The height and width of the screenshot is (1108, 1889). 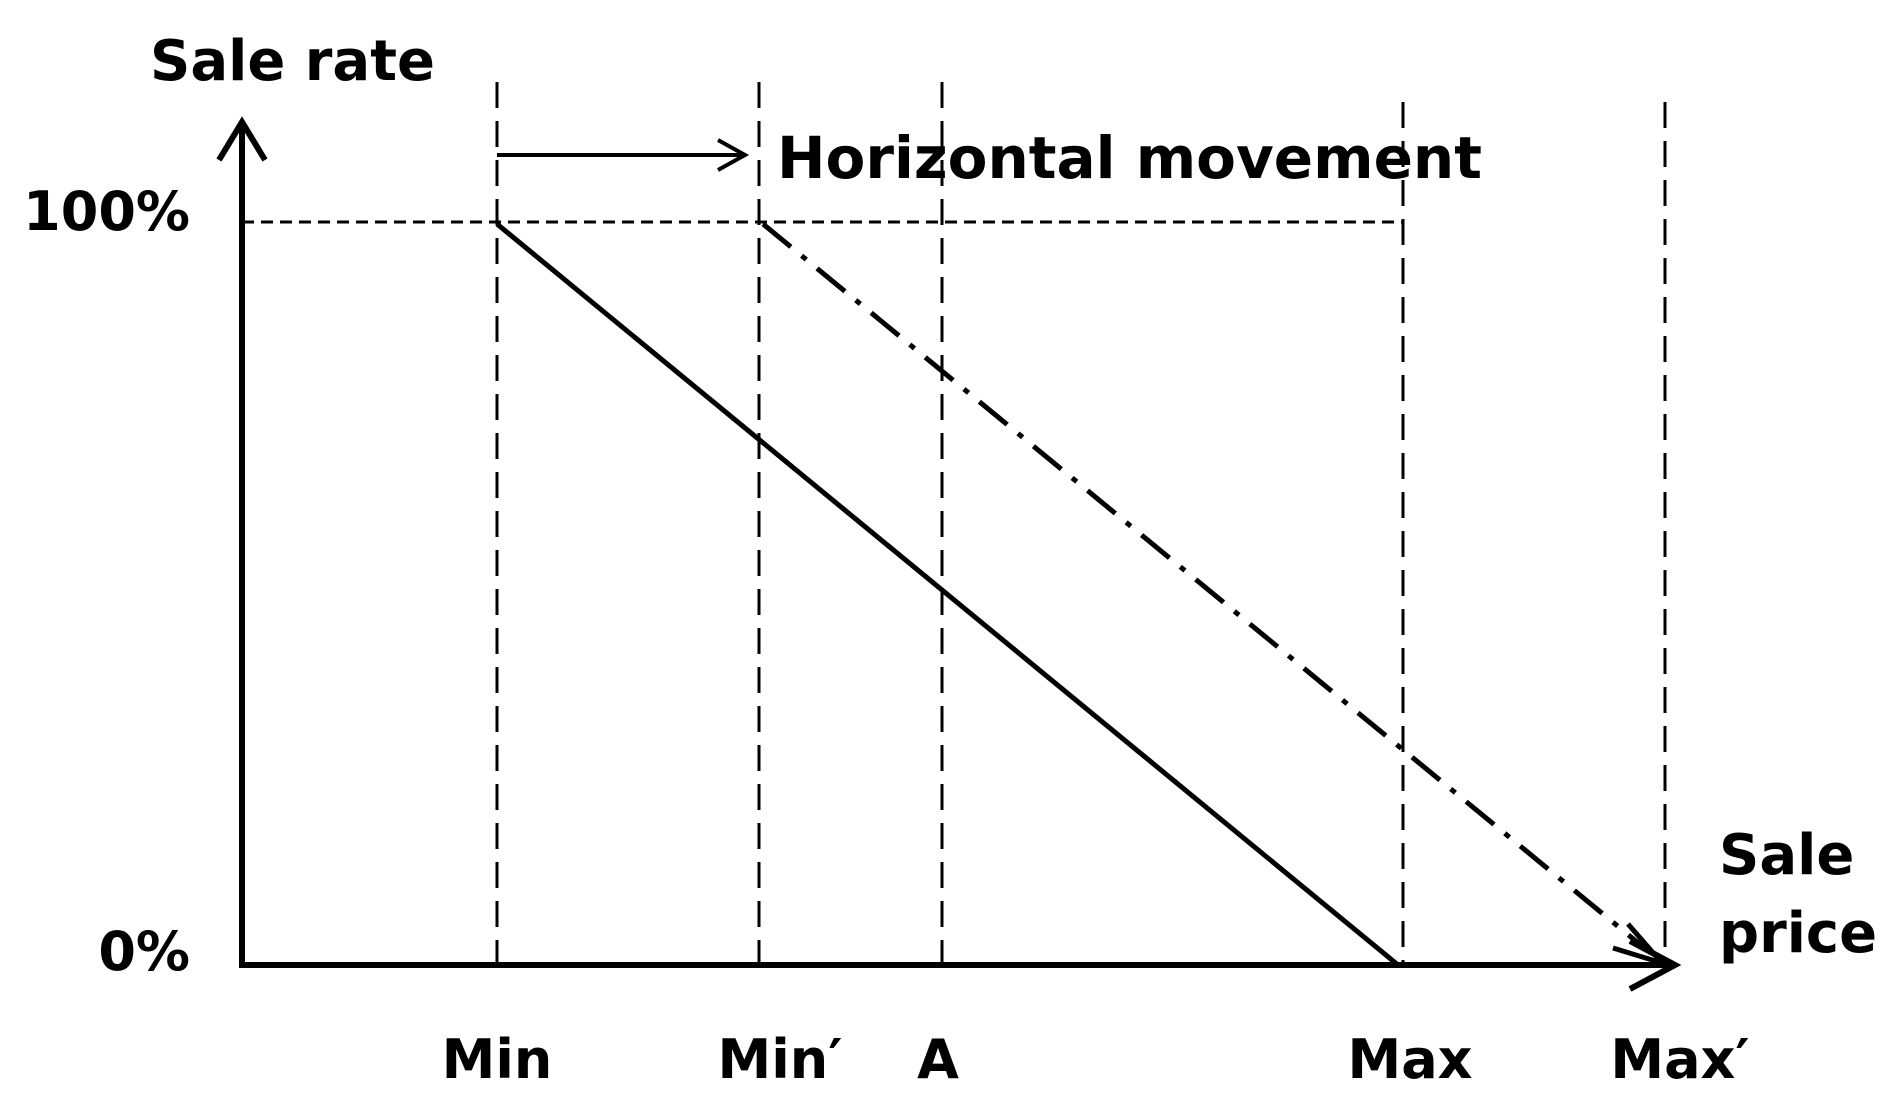 What do you see at coordinates (242, 139) in the screenshot?
I see `y-axis-arrowhead` at bounding box center [242, 139].